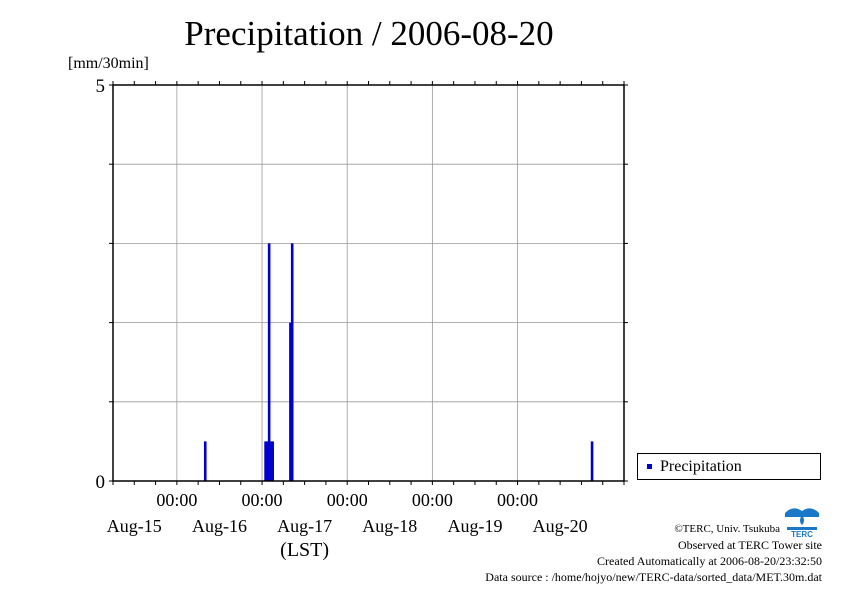  Describe the element at coordinates (108, 63) in the screenshot. I see `y-axis-unit: [mm/30min]` at that location.